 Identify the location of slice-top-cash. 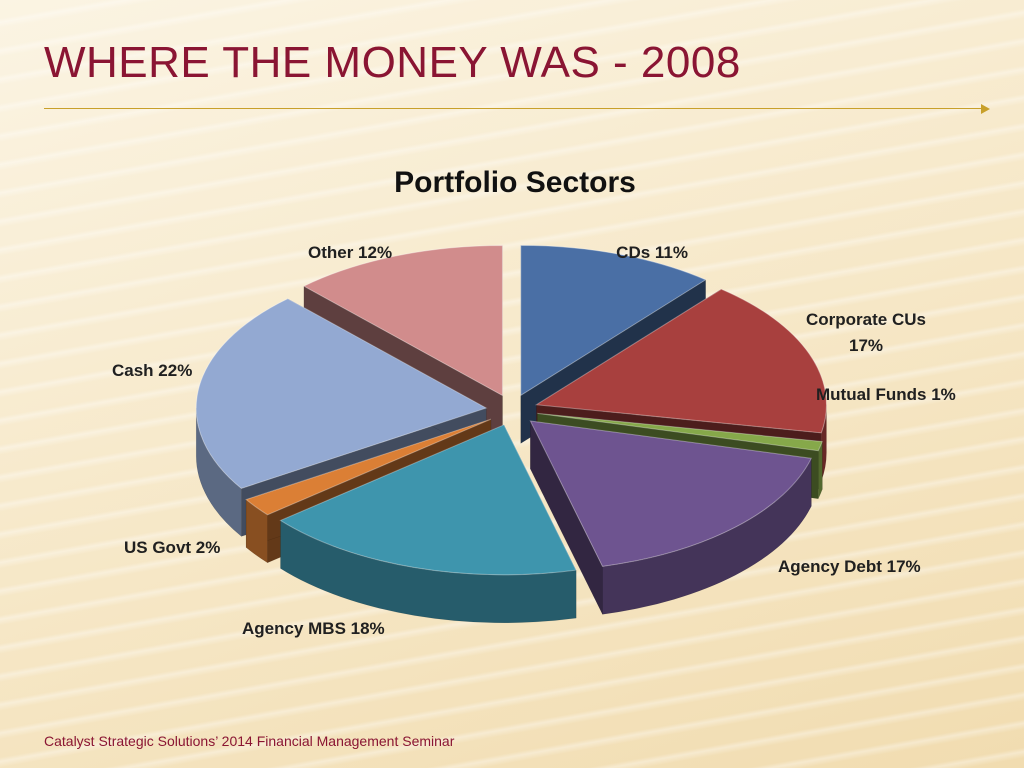
(341, 393).